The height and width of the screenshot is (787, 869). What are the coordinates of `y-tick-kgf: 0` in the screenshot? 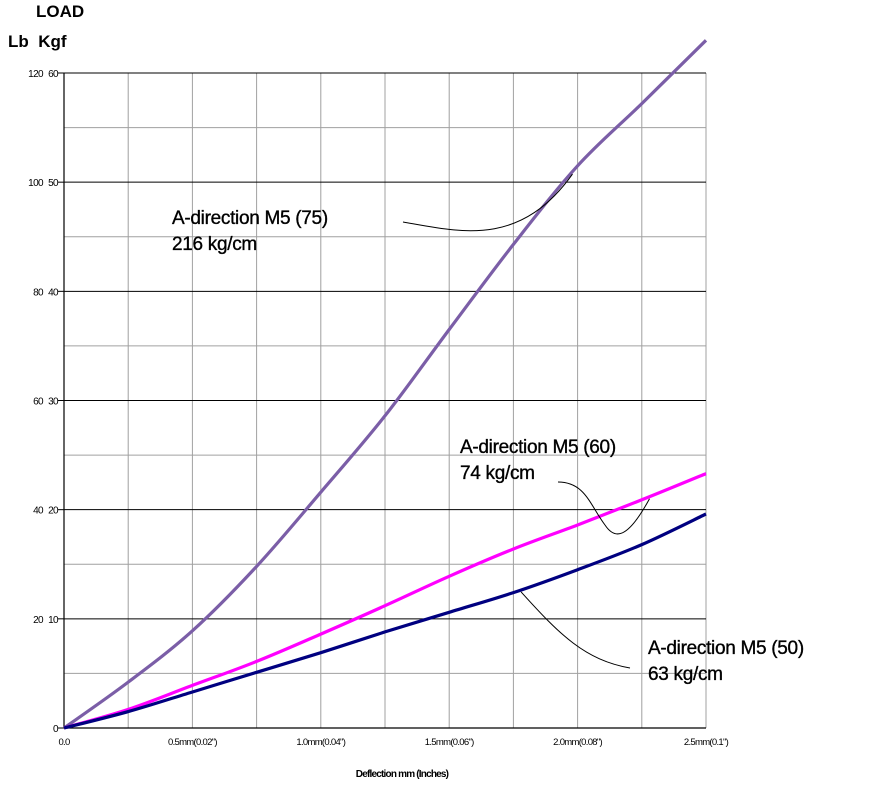 It's located at (56, 729).